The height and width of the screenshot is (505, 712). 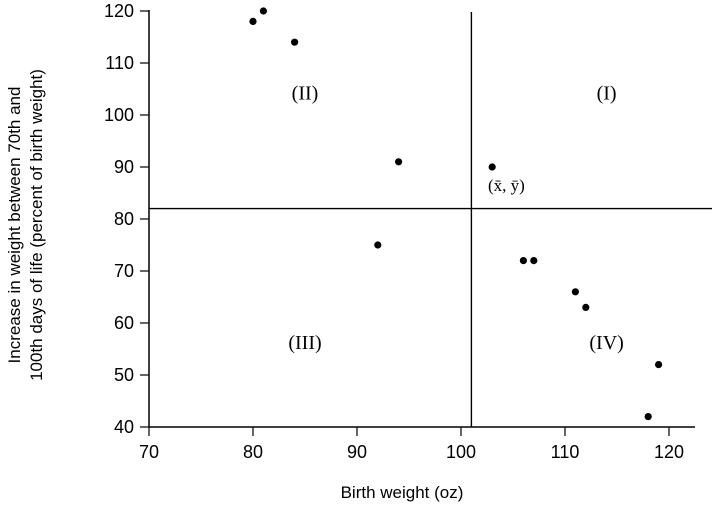 What do you see at coordinates (149, 452) in the screenshot?
I see `x-tick-label-70: 70` at bounding box center [149, 452].